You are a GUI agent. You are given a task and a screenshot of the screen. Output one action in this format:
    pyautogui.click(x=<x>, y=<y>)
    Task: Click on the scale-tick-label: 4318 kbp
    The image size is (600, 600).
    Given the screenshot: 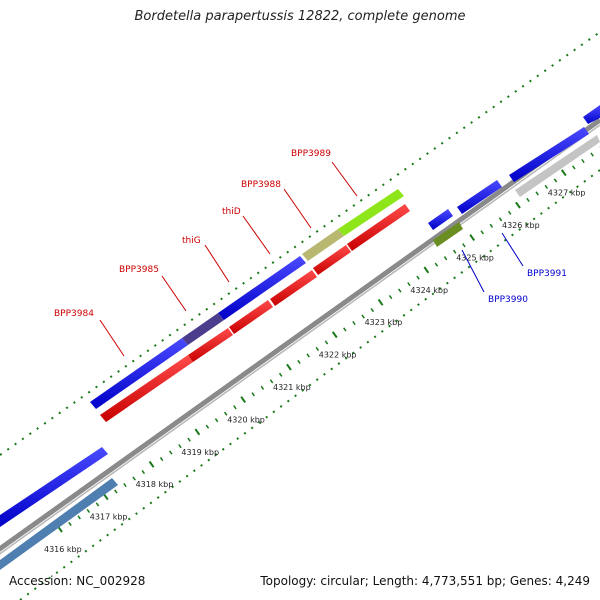 What is the action you would take?
    pyautogui.click(x=155, y=484)
    